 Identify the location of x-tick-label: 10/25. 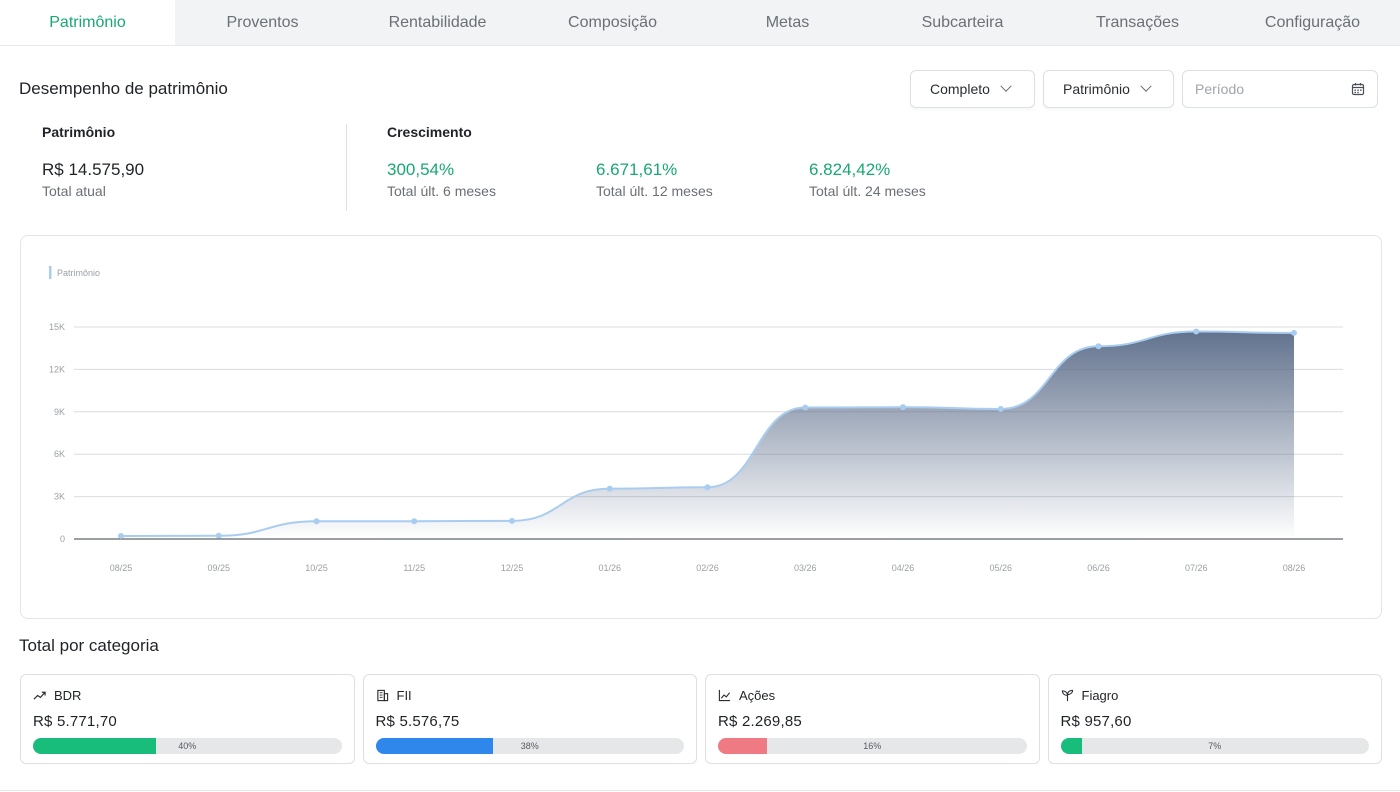
(316, 568).